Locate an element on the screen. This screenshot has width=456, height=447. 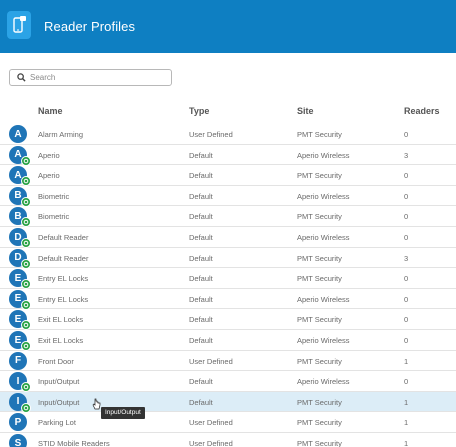
table-row: E Exit EL Locks Default PMT Security 0 is located at coordinates (228, 320).